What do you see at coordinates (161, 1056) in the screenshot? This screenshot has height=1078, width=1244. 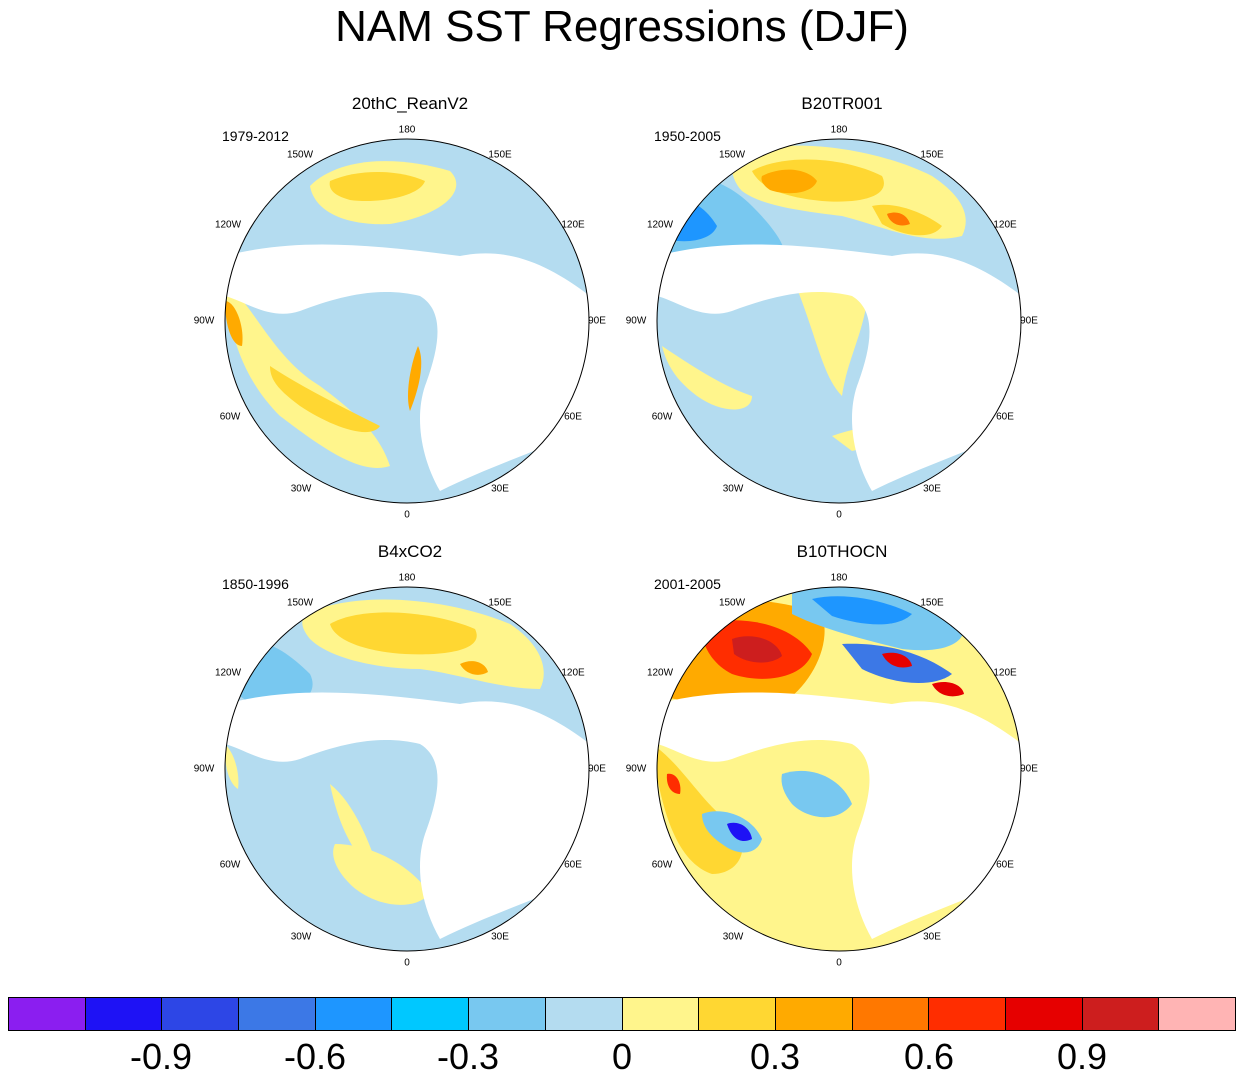 I see `colorbar-label: -0.9` at bounding box center [161, 1056].